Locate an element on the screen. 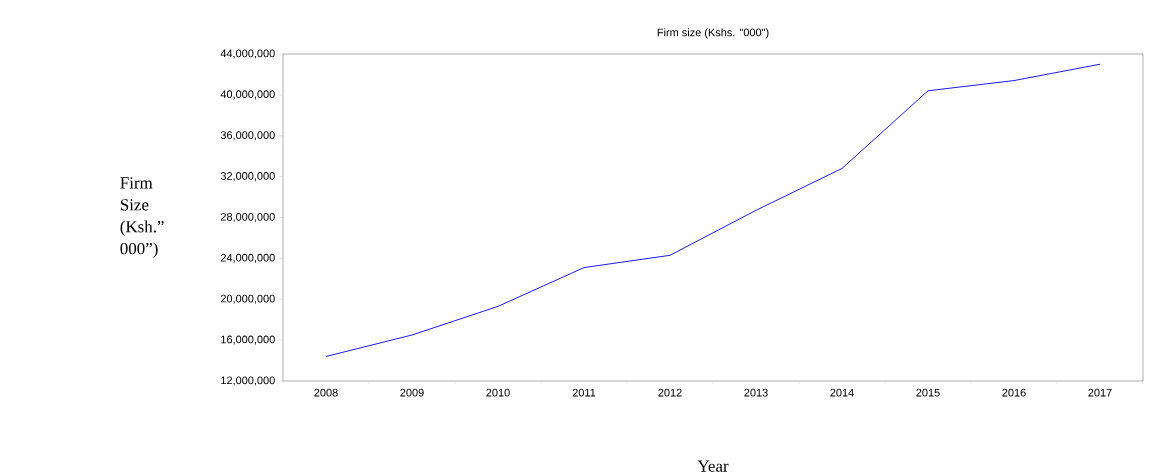 This screenshot has width=1152, height=476. x-tick-label: 2013 is located at coordinates (756, 392).